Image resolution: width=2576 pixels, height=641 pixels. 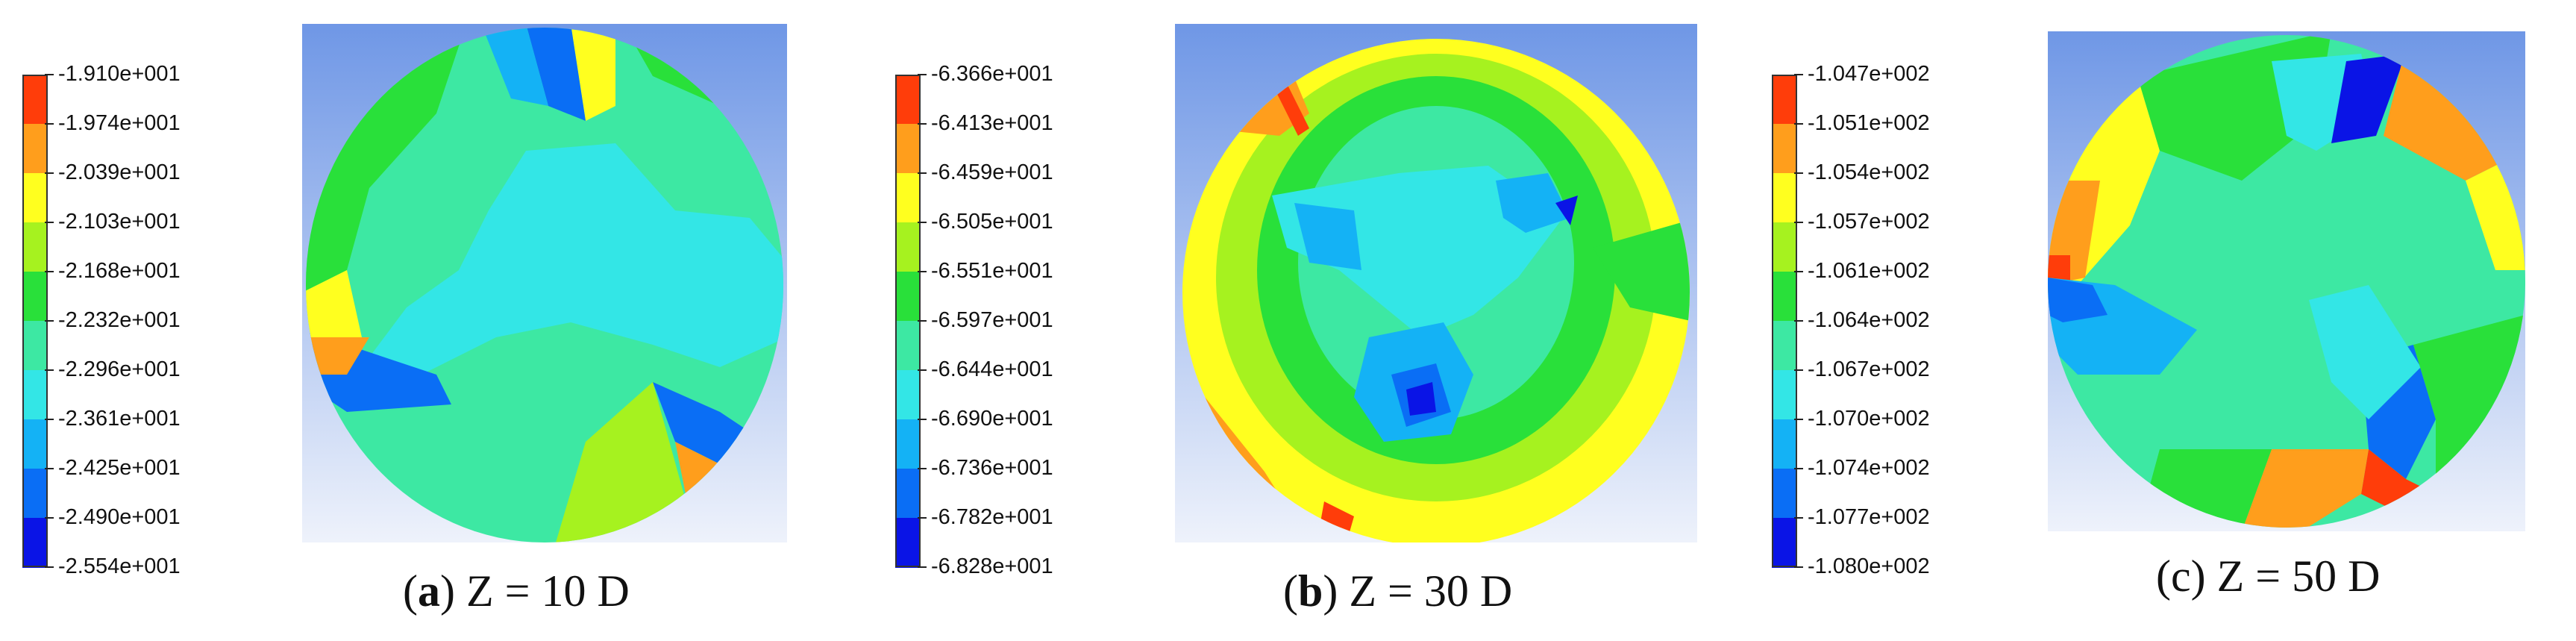 I want to click on legend-label: -1.910e+001, so click(x=119, y=74).